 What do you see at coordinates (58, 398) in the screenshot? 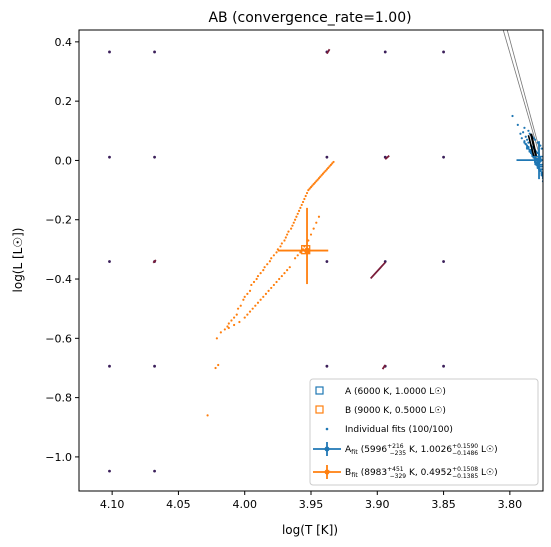
I see `y-tick-label-6: −0.8` at bounding box center [58, 398].